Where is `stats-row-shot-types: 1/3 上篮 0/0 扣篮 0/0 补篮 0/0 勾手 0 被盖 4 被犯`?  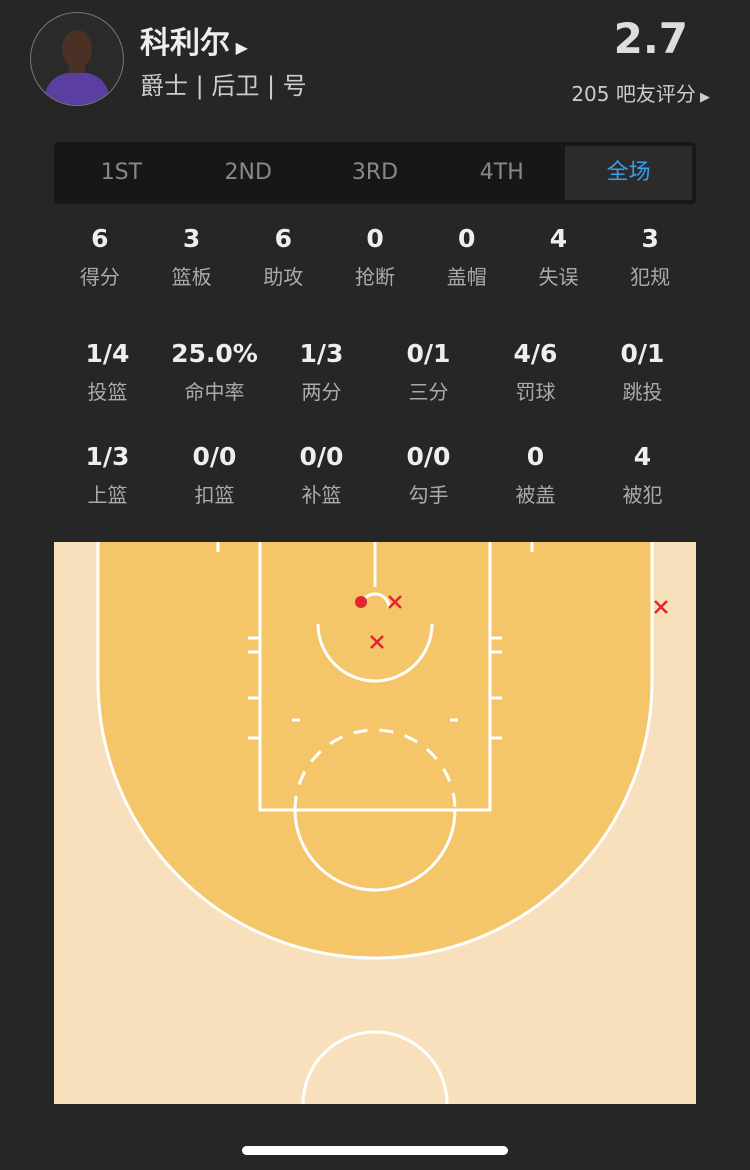 stats-row-shot-types: 1/3 上篮 0/0 扣篮 0/0 补篮 0/0 勾手 0 被盖 4 被犯 is located at coordinates (375, 475).